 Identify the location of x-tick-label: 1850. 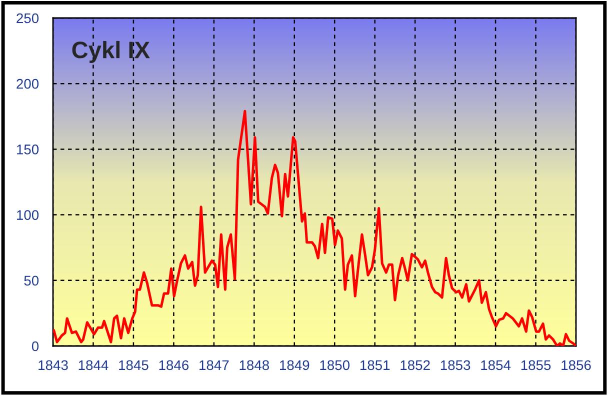
(335, 365).